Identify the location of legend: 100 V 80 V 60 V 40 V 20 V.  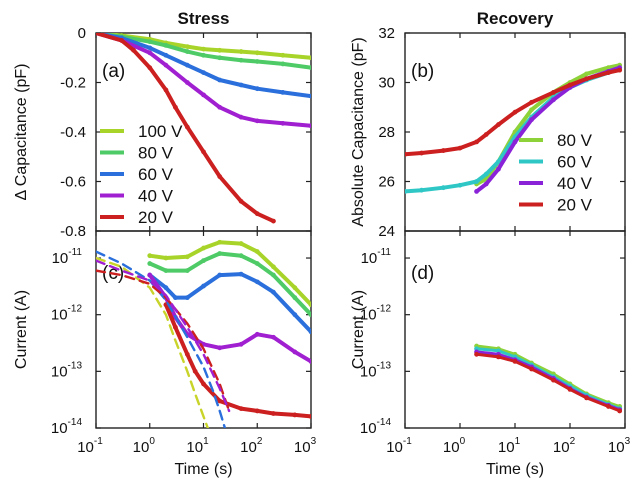
(141, 174).